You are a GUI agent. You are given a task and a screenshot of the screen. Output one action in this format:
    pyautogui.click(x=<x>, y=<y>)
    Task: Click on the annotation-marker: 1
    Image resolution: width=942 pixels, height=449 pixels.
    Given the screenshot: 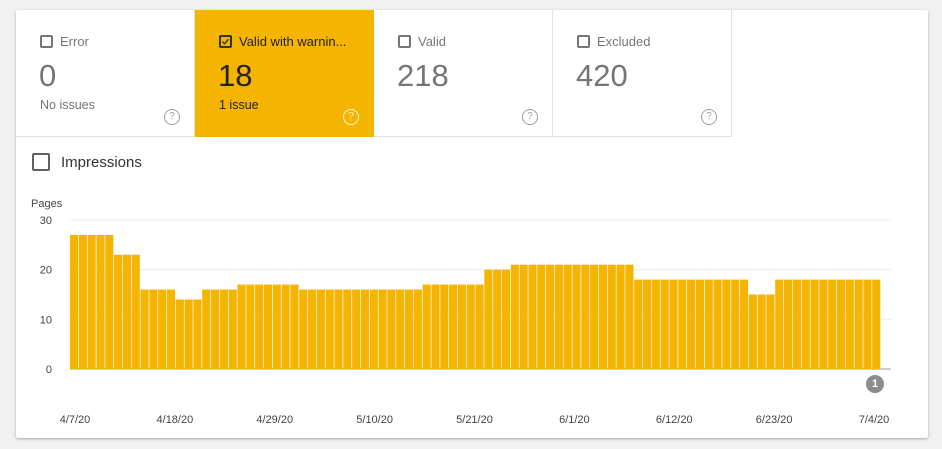 What is the action you would take?
    pyautogui.click(x=875, y=384)
    